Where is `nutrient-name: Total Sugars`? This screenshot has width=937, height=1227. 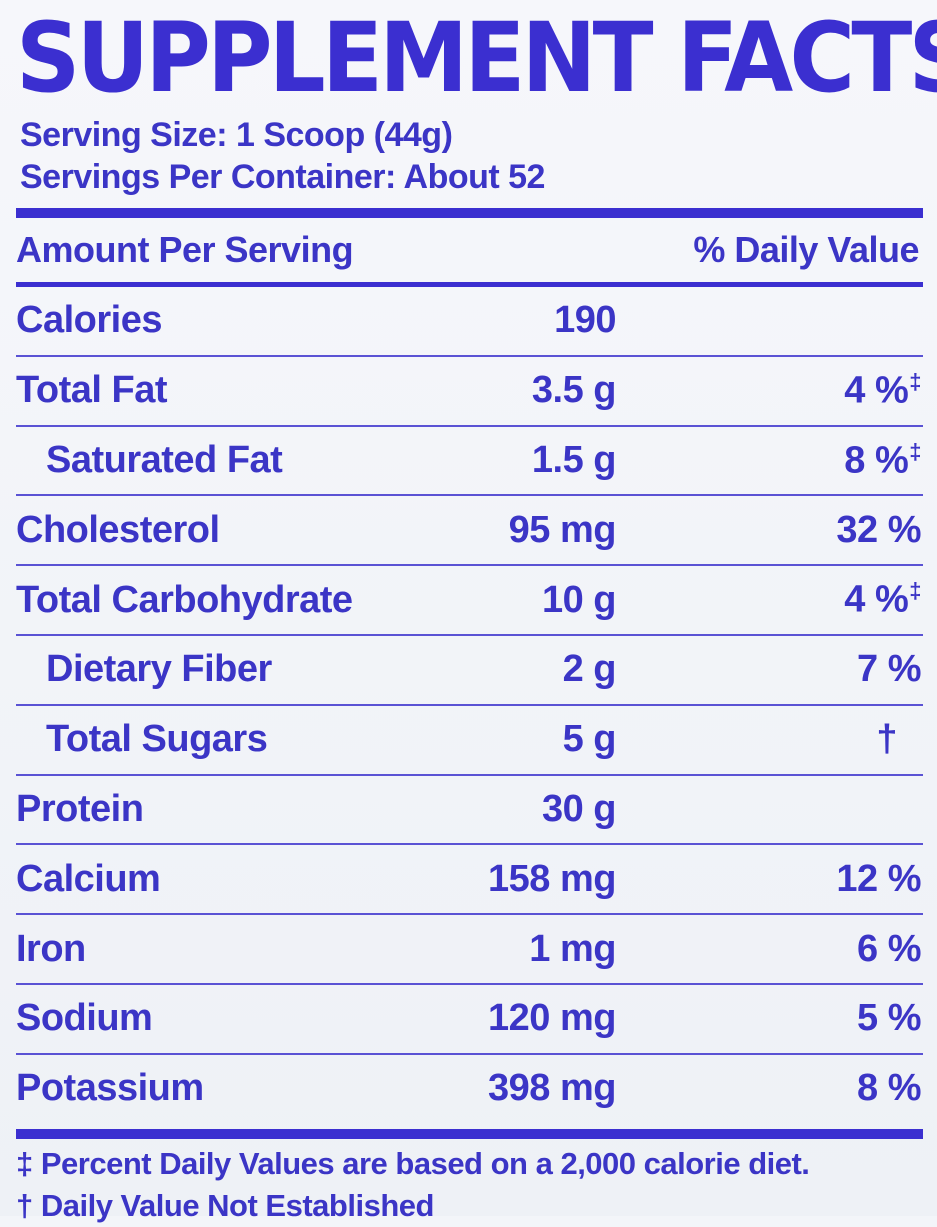
nutrient-name: Total Sugars is located at coordinates (157, 739).